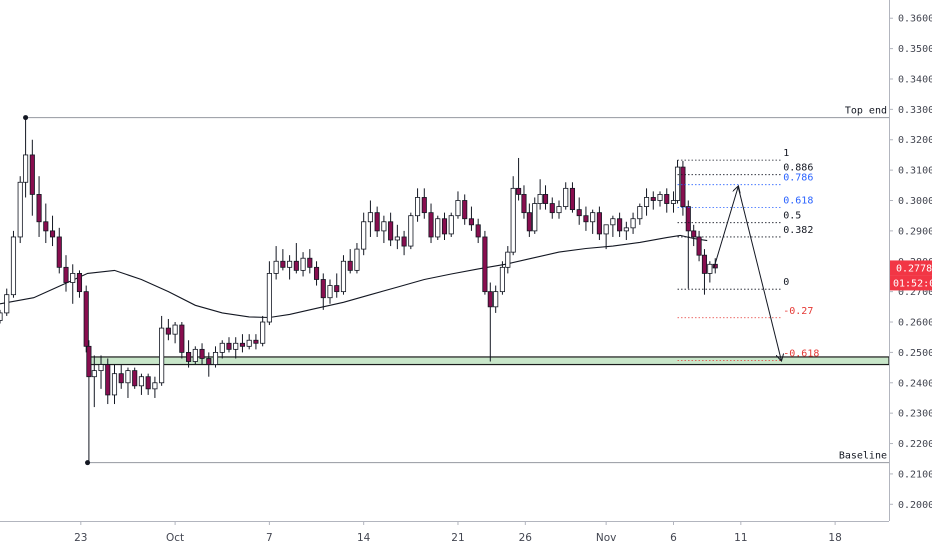 The height and width of the screenshot is (554, 932). What do you see at coordinates (863, 456) in the screenshot?
I see `level-label: Baseline` at bounding box center [863, 456].